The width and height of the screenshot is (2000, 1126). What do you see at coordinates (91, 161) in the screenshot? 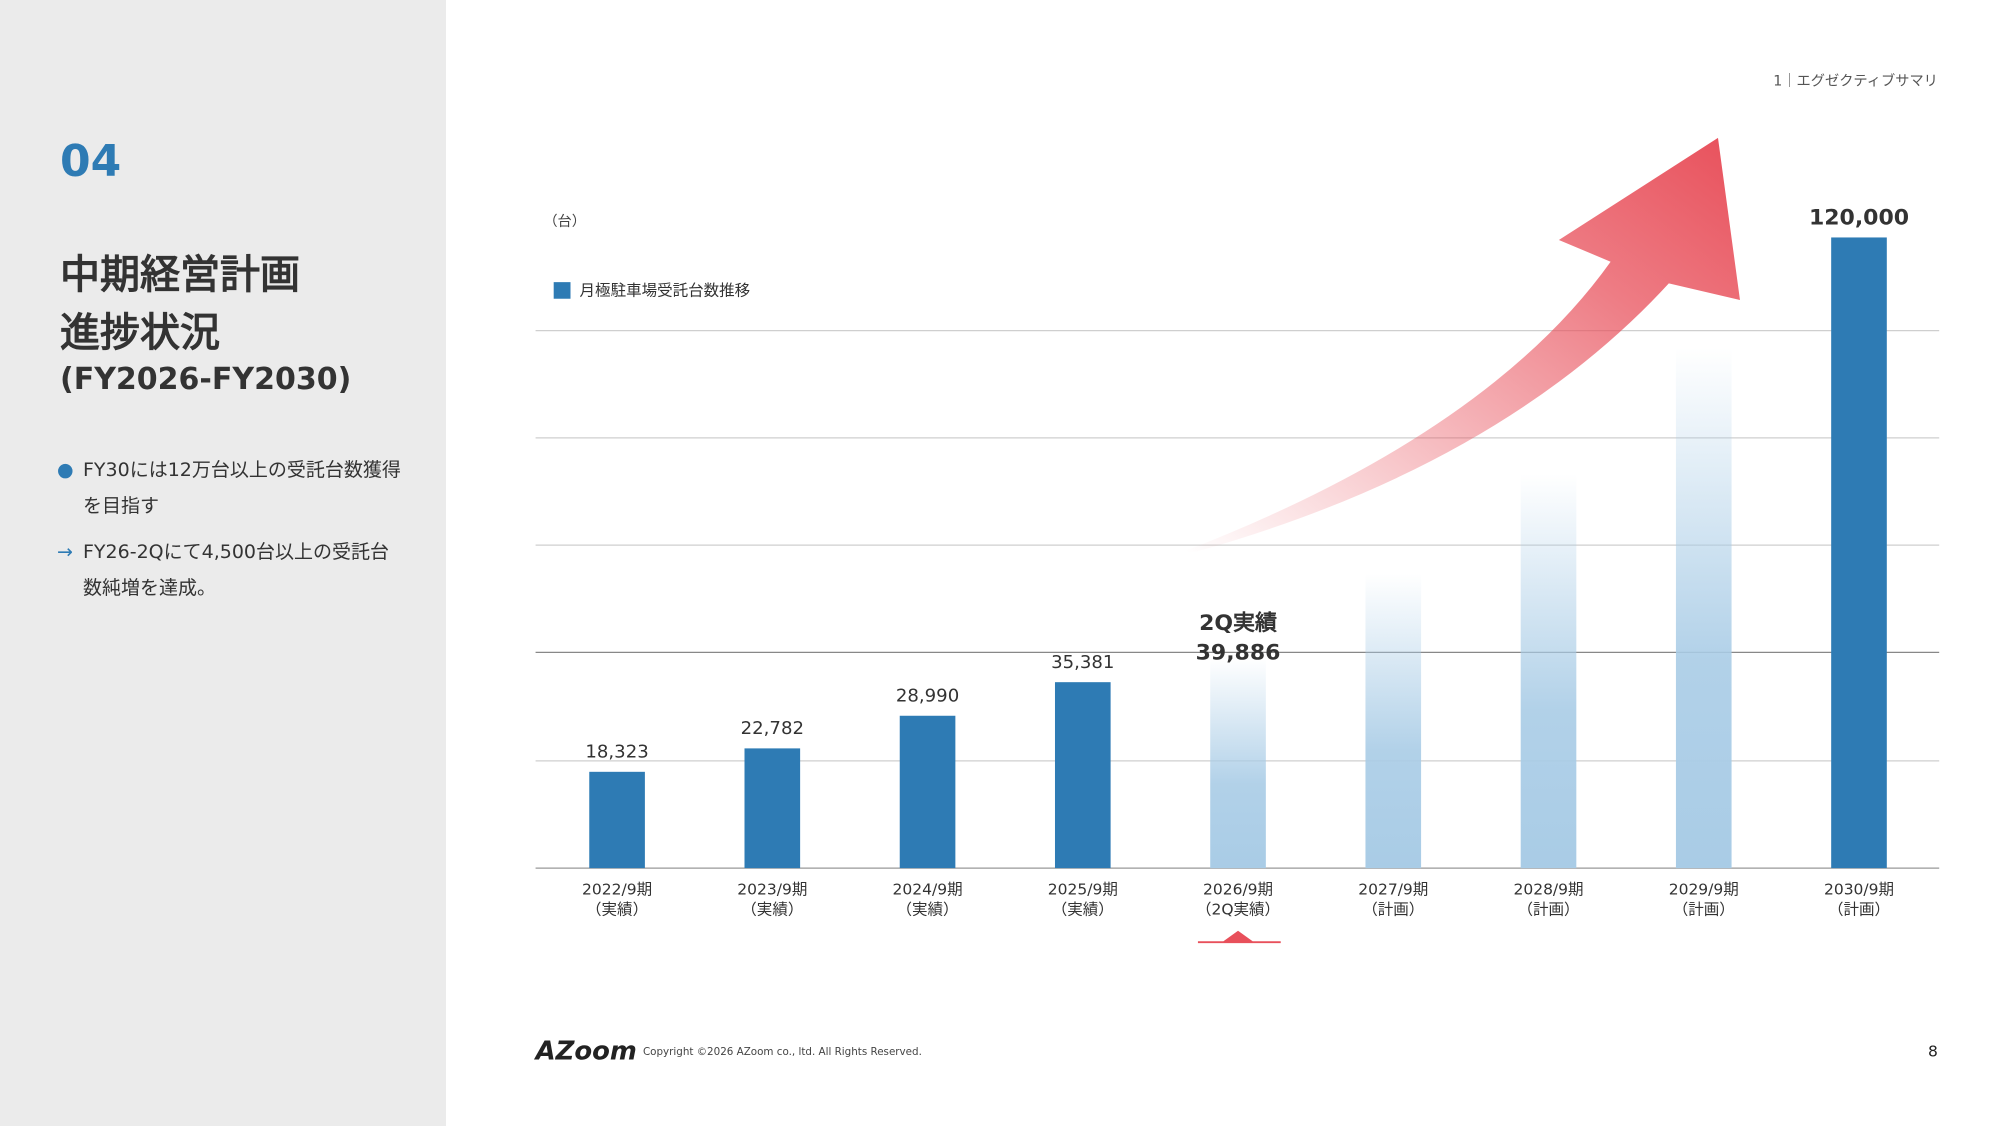
I see `section-number: 04` at bounding box center [91, 161].